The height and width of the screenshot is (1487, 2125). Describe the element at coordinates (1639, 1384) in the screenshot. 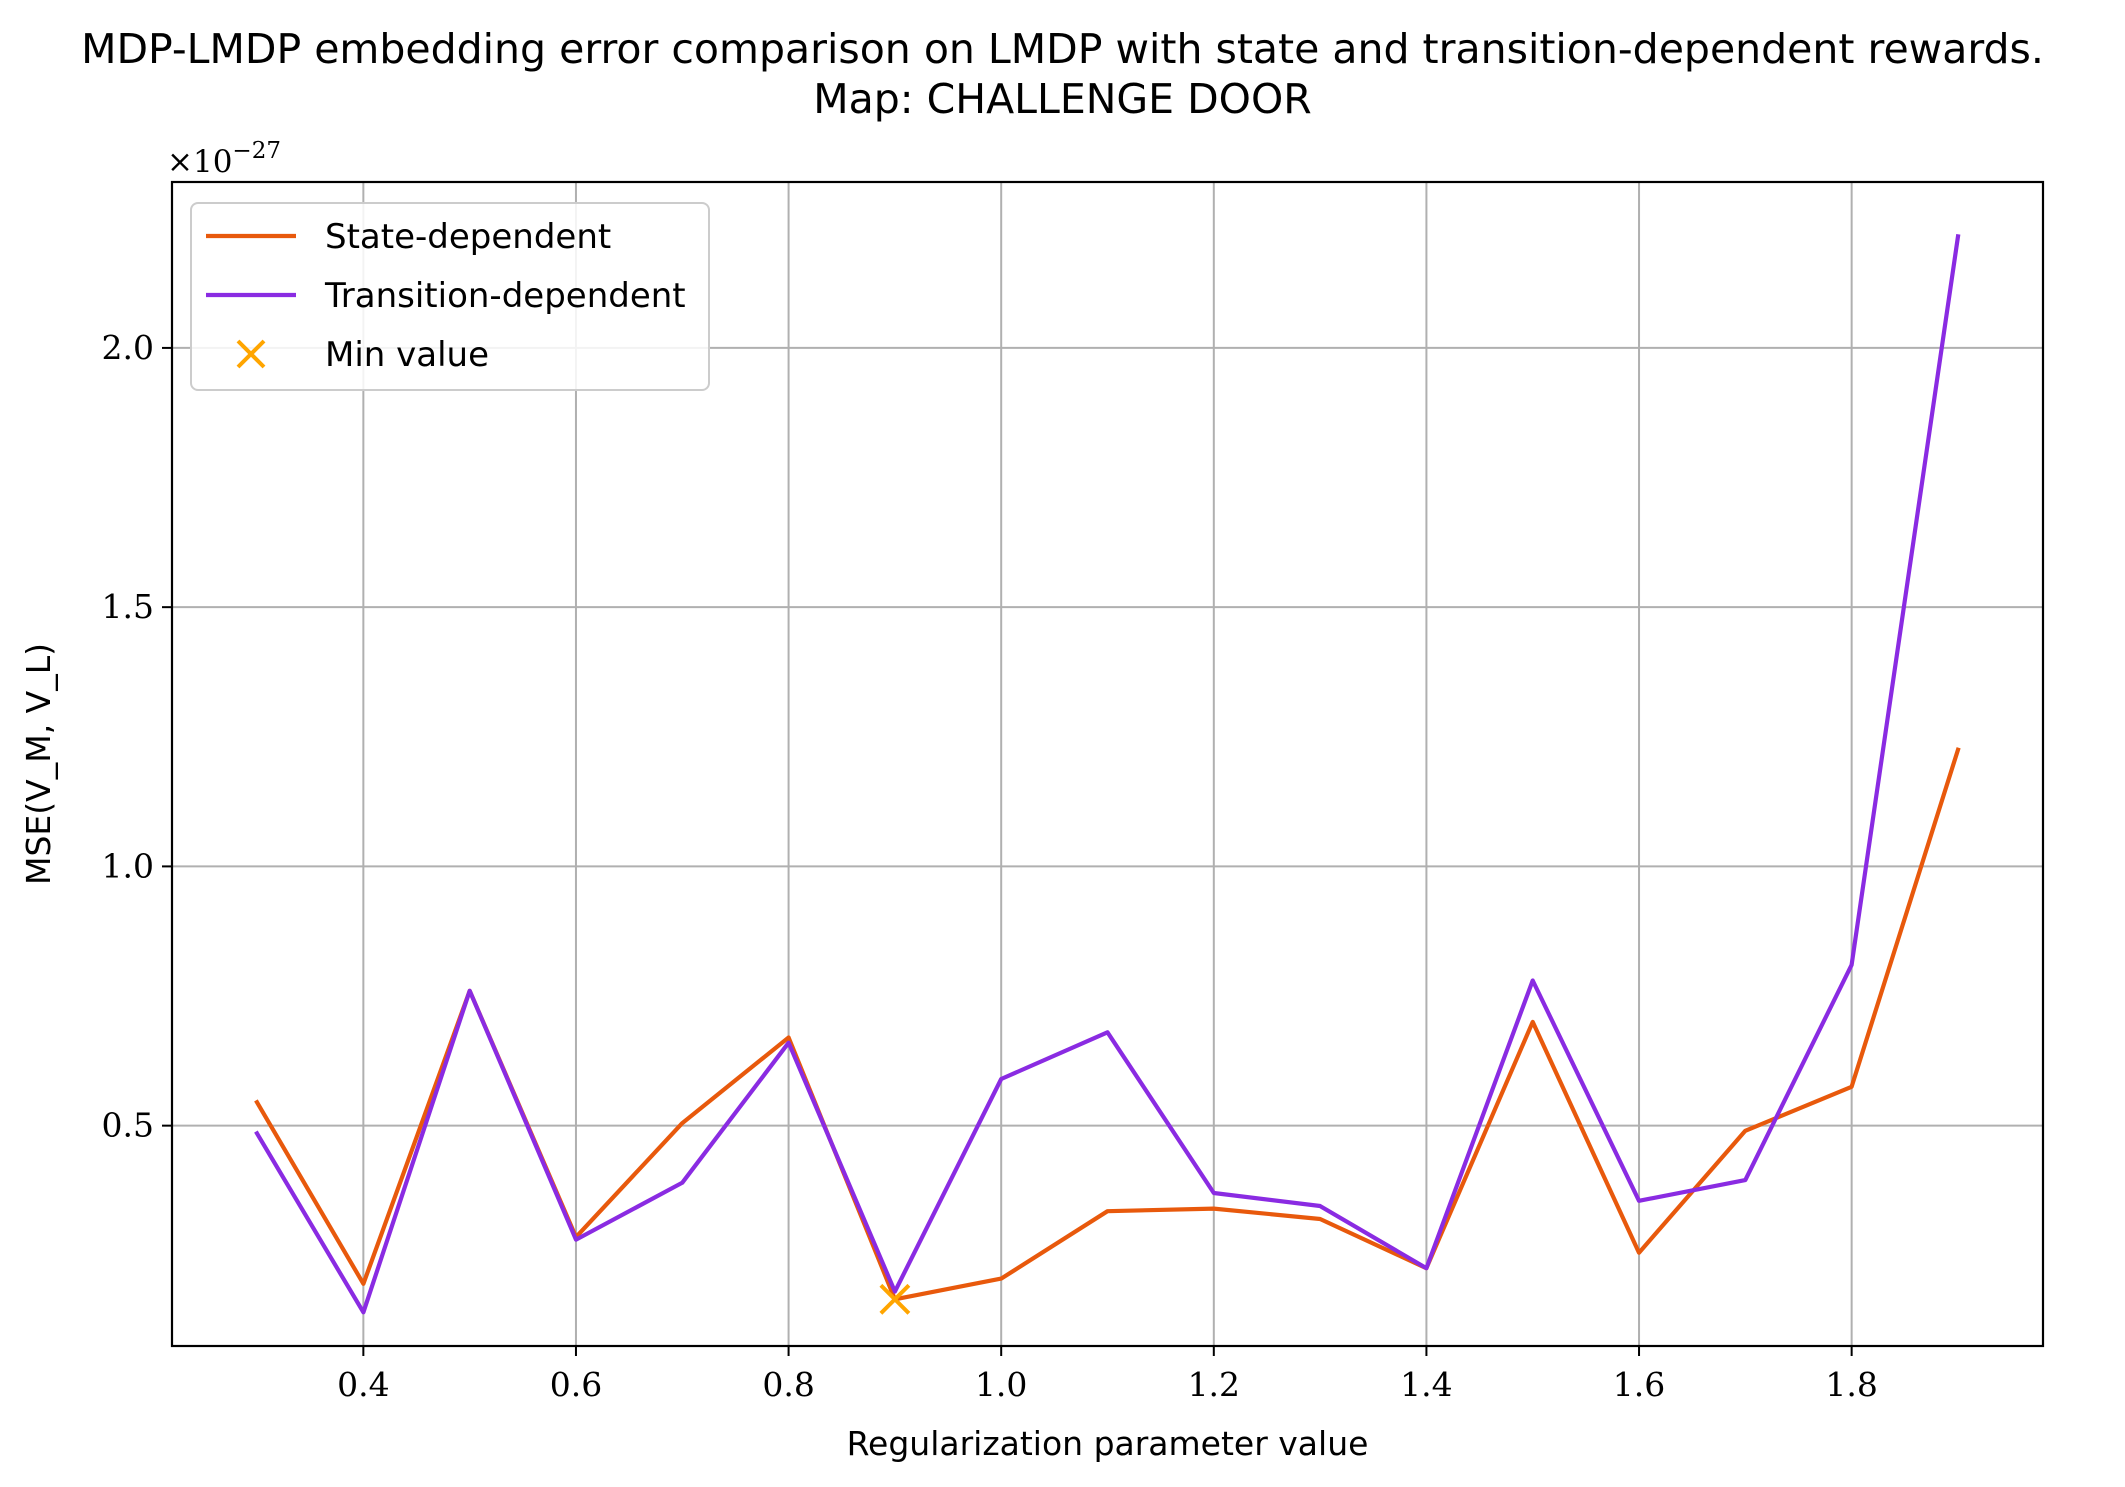

I see `x-tick-label: 1.6` at that location.